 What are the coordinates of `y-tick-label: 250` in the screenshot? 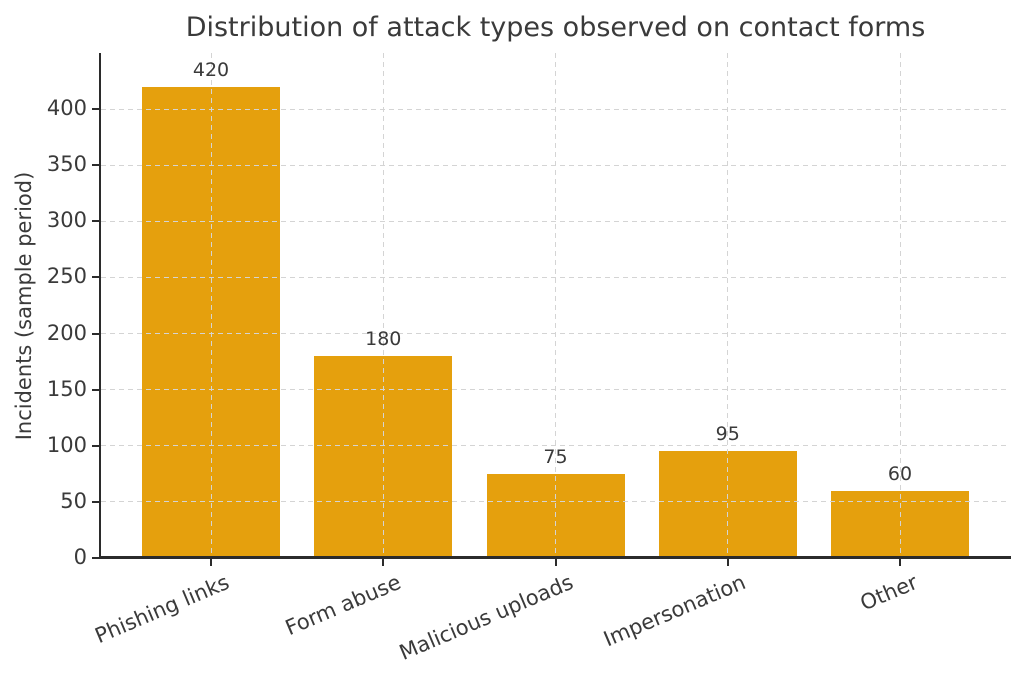 It's located at (66, 276).